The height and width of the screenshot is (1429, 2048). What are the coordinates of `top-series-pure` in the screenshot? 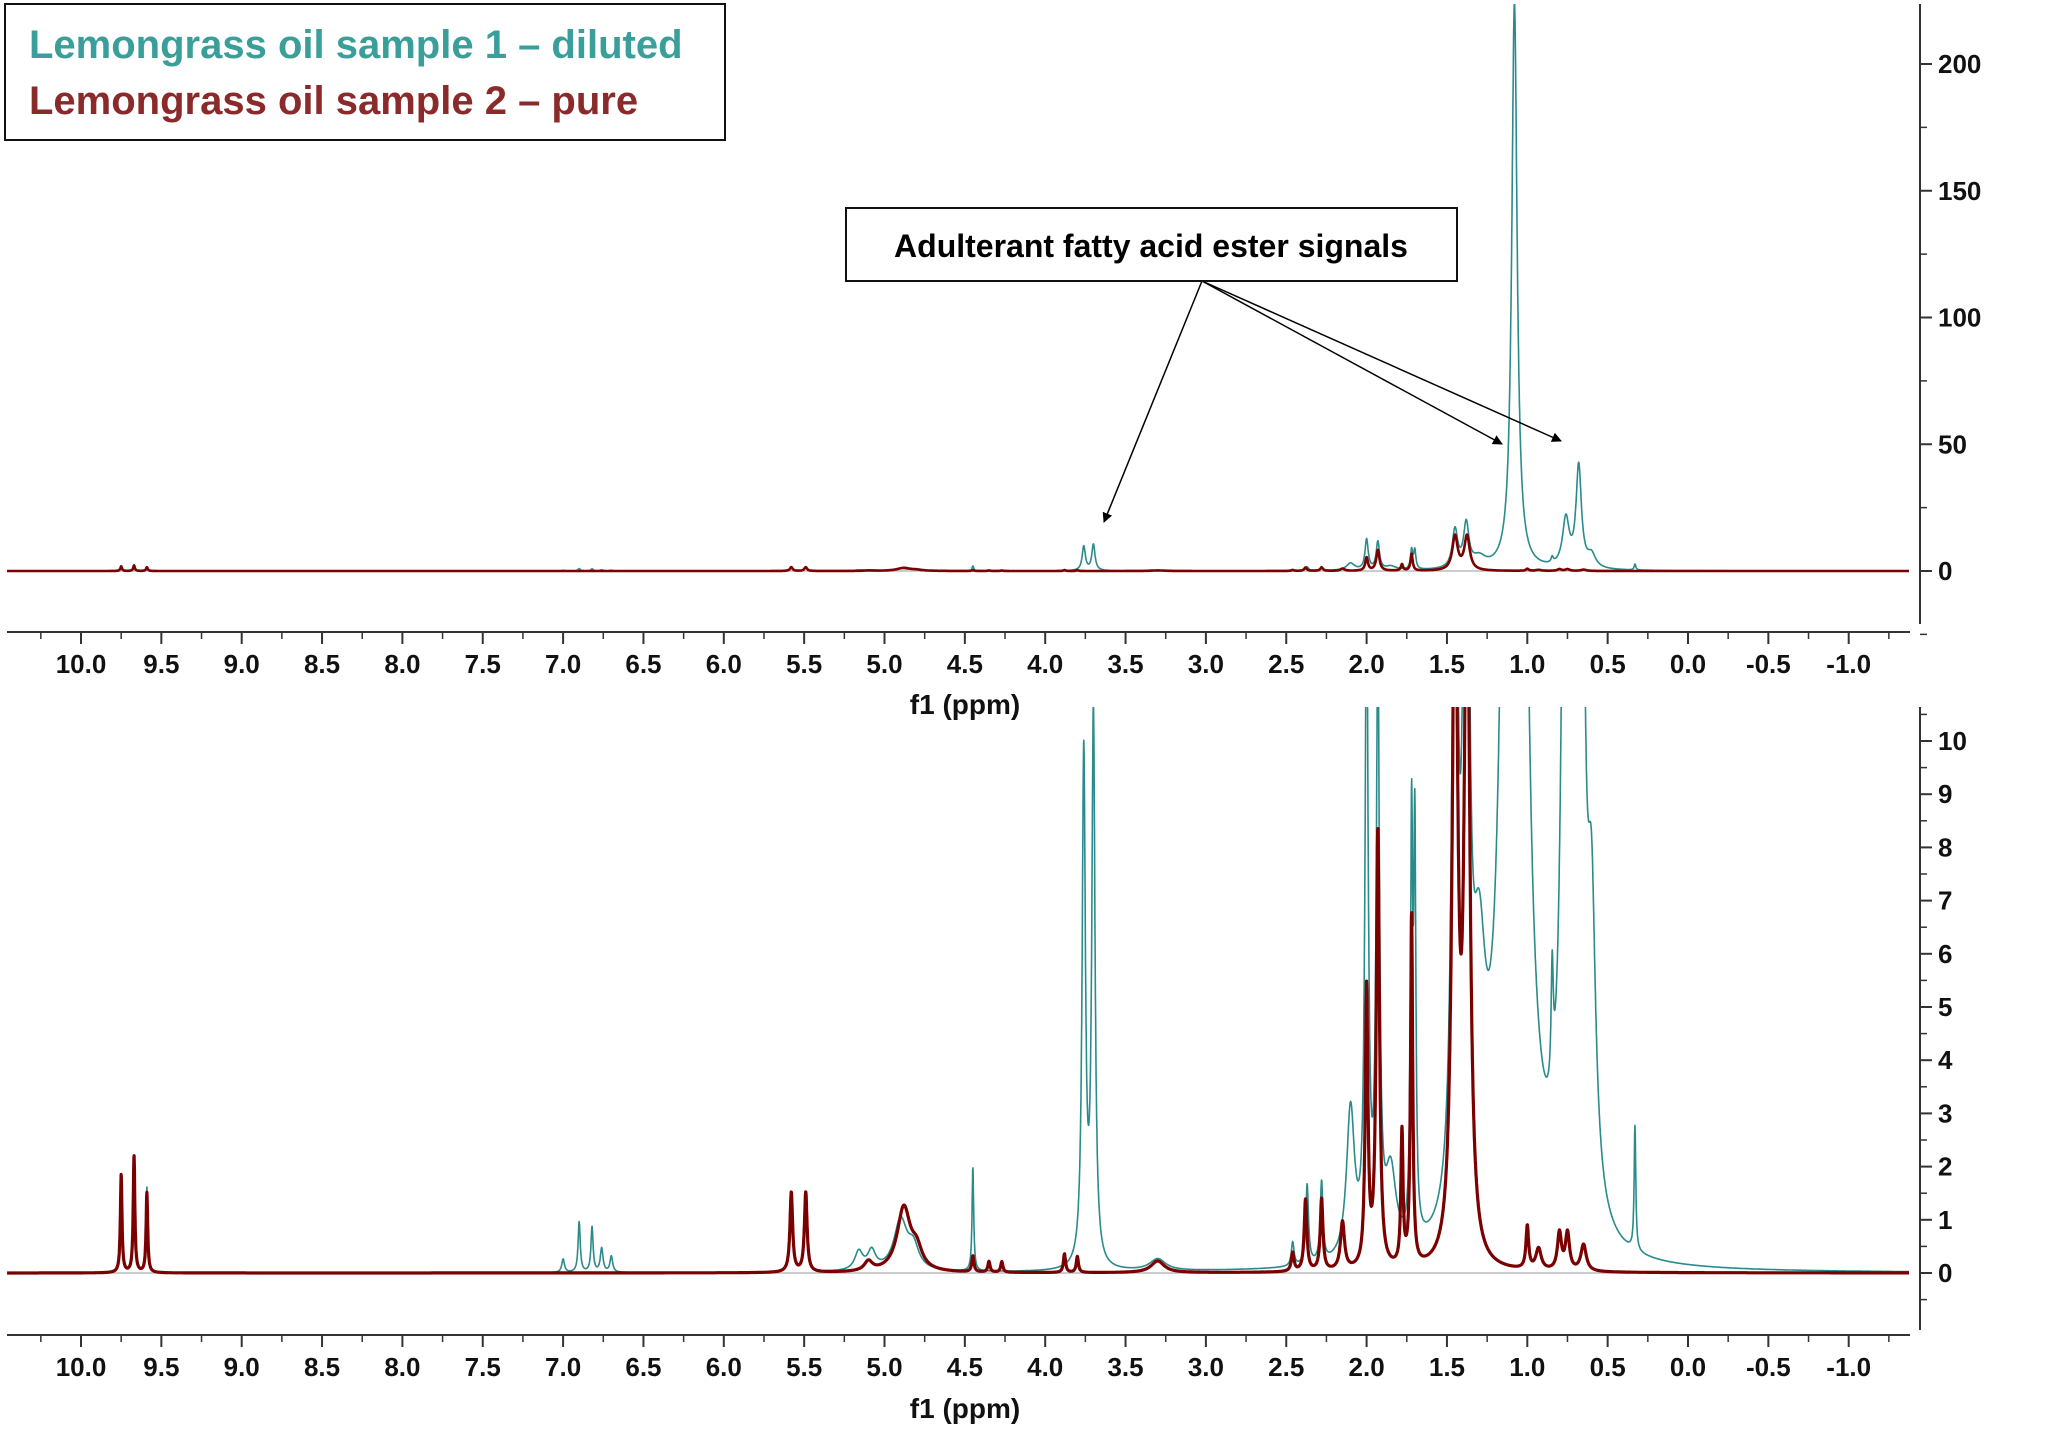 It's located at (958, 553).